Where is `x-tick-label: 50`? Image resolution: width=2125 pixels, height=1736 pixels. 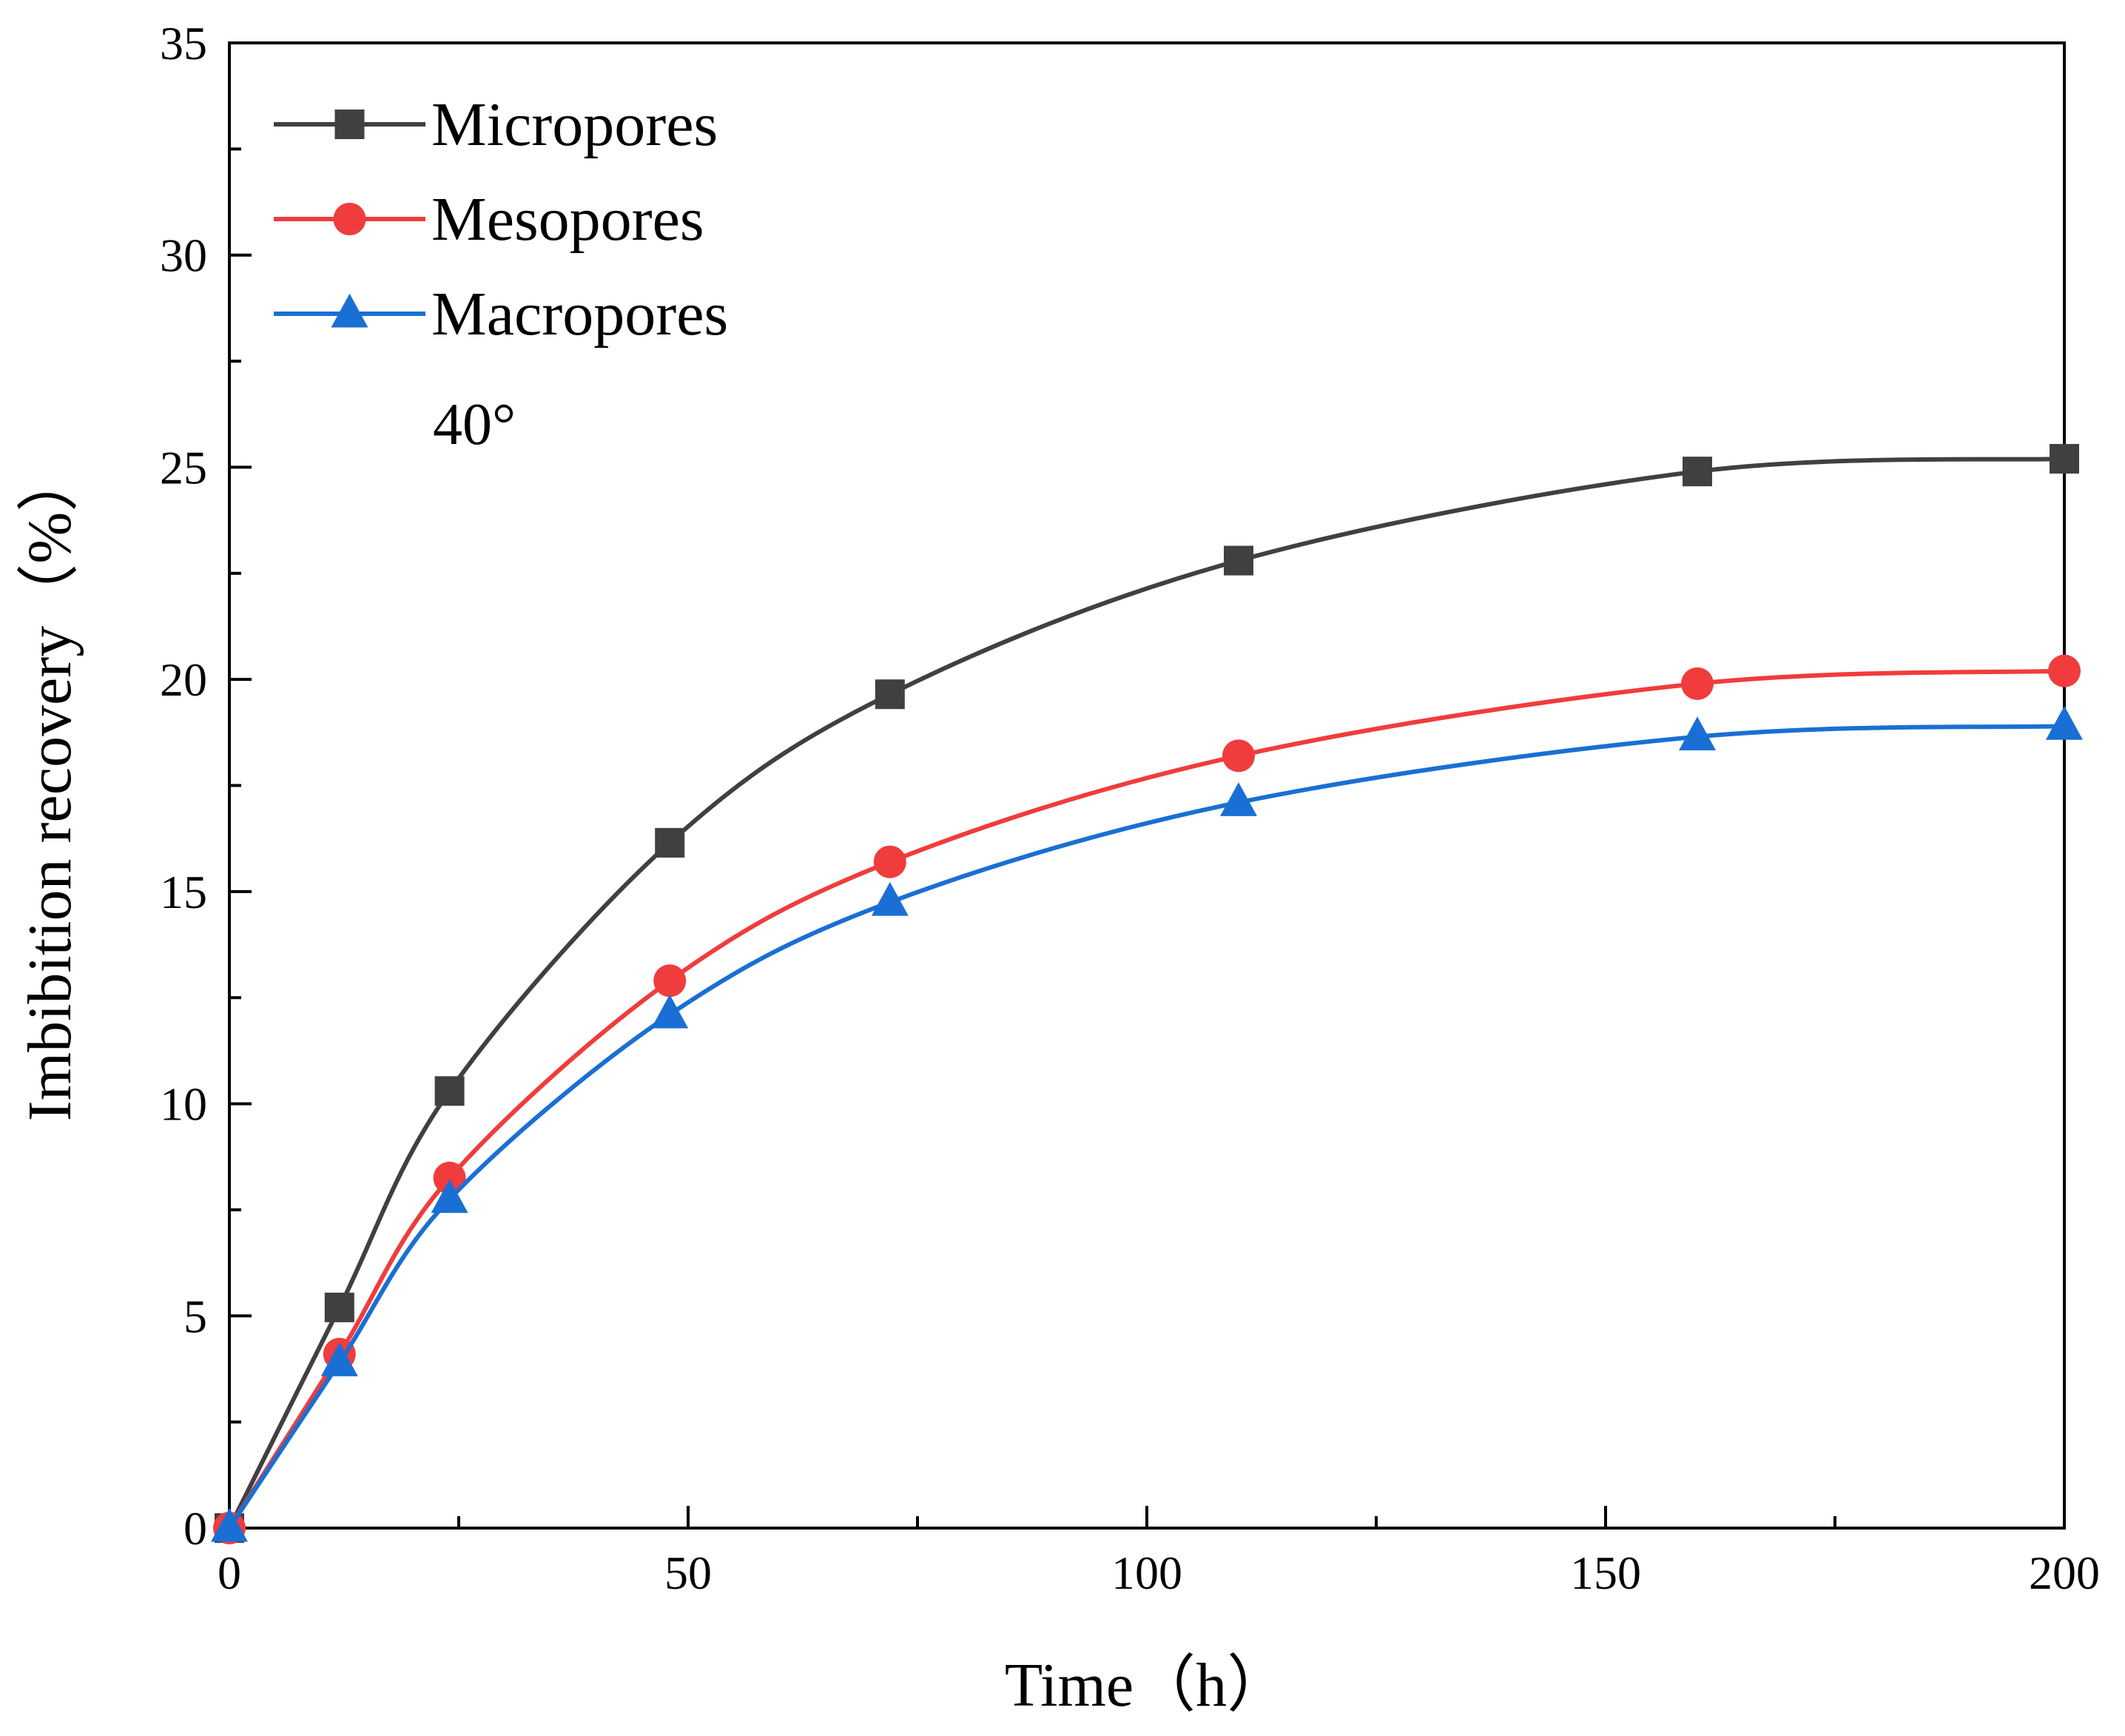 x-tick-label: 50 is located at coordinates (688, 1573).